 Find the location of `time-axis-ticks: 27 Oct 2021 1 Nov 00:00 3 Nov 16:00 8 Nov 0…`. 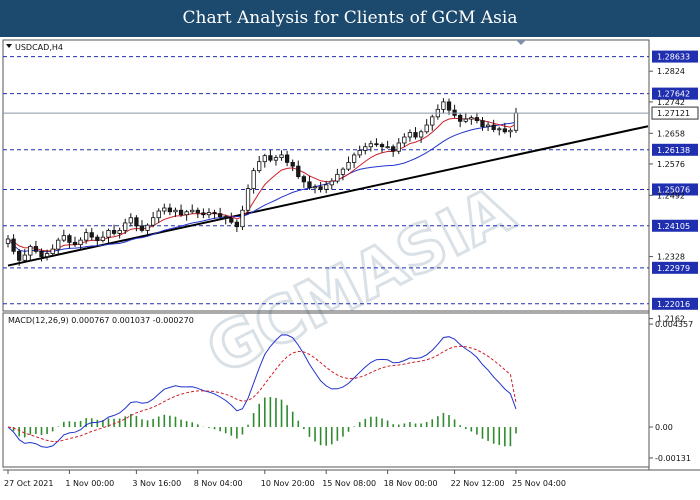

time-axis-ticks: 27 Oct 2021 1 Nov 00:00 3 Nov 16:00 8 Nov 0… is located at coordinates (285, 479).